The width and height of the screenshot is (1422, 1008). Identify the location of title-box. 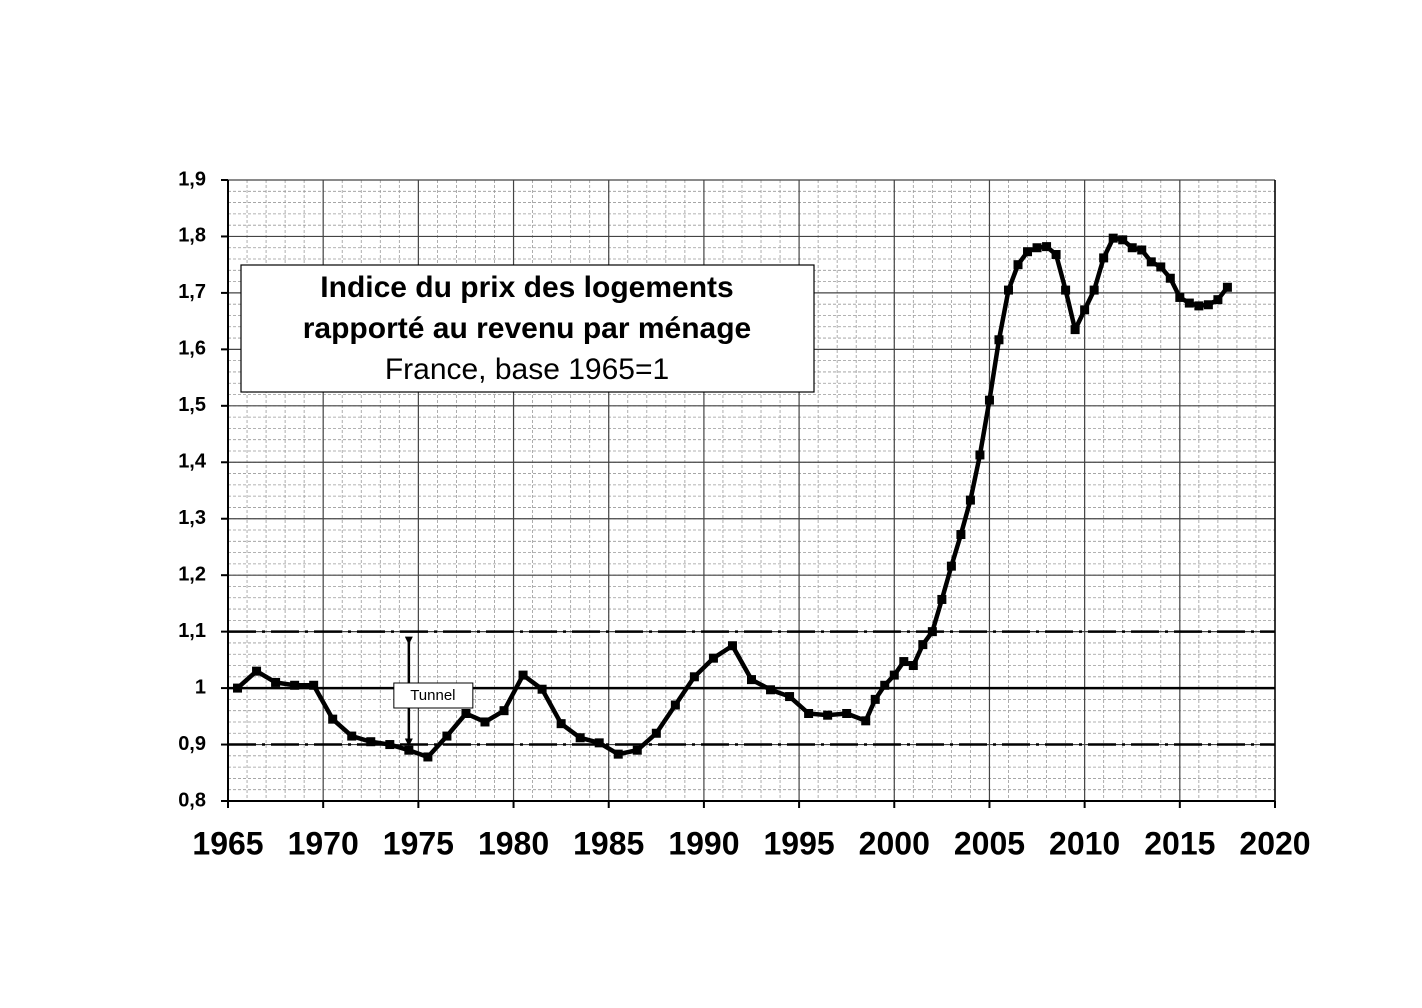
(527, 328).